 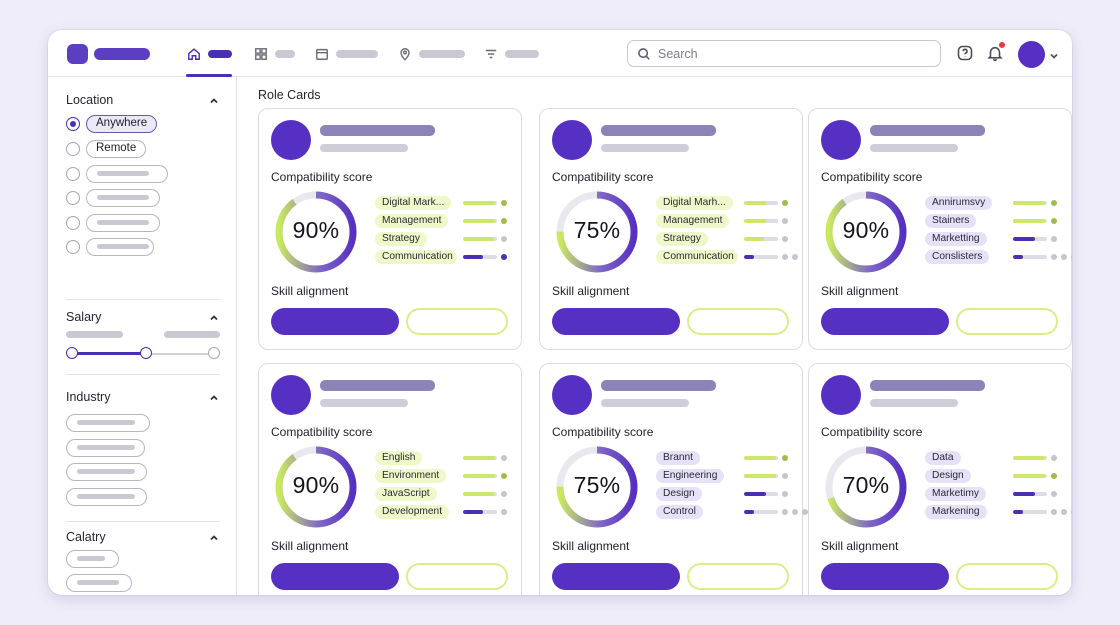 I want to click on skill-tag: Design, so click(x=948, y=476).